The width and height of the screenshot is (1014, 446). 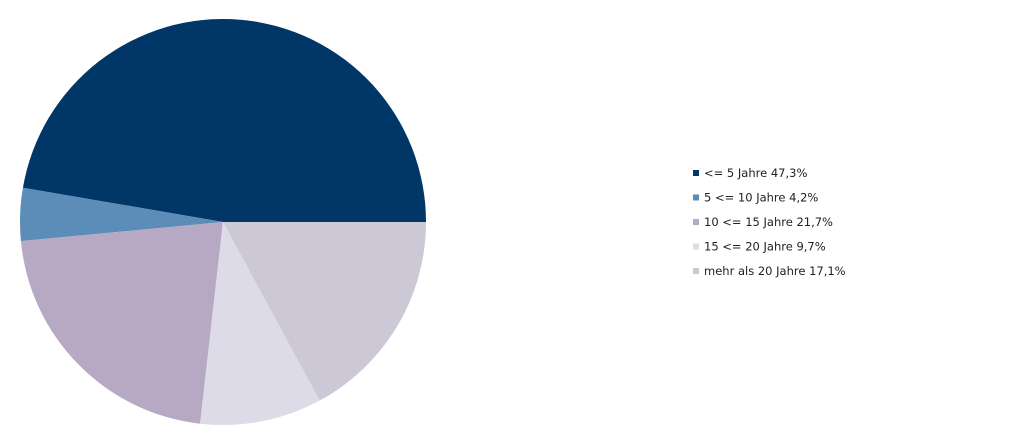 I want to click on legend-label: 5 <= 10 Jahre 4,2%, so click(x=761, y=197).